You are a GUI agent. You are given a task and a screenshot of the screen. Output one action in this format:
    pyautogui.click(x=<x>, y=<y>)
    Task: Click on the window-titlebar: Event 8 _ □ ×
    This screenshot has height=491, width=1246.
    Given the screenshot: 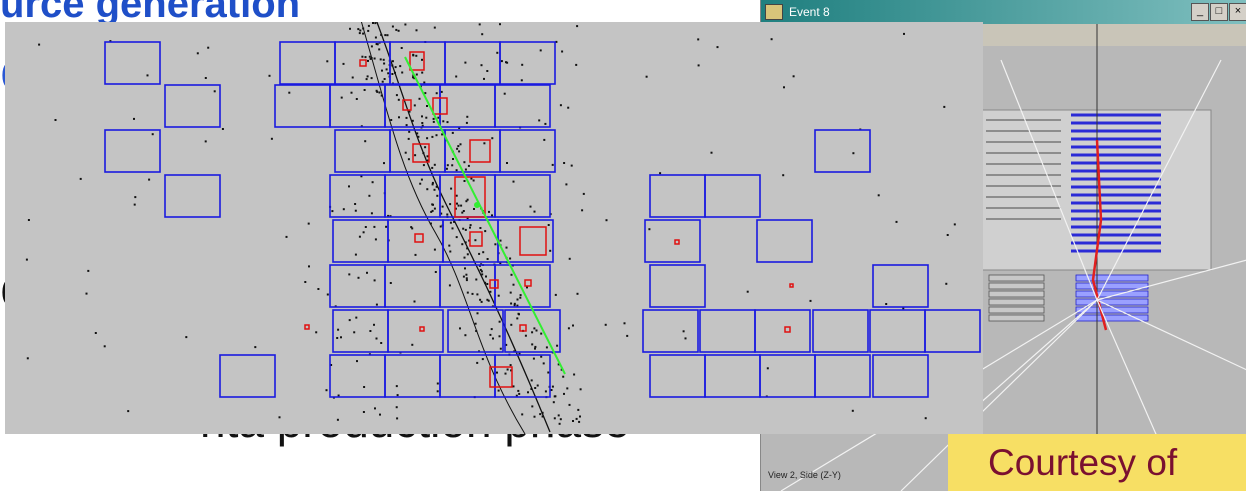 What is the action you would take?
    pyautogui.click(x=1003, y=12)
    